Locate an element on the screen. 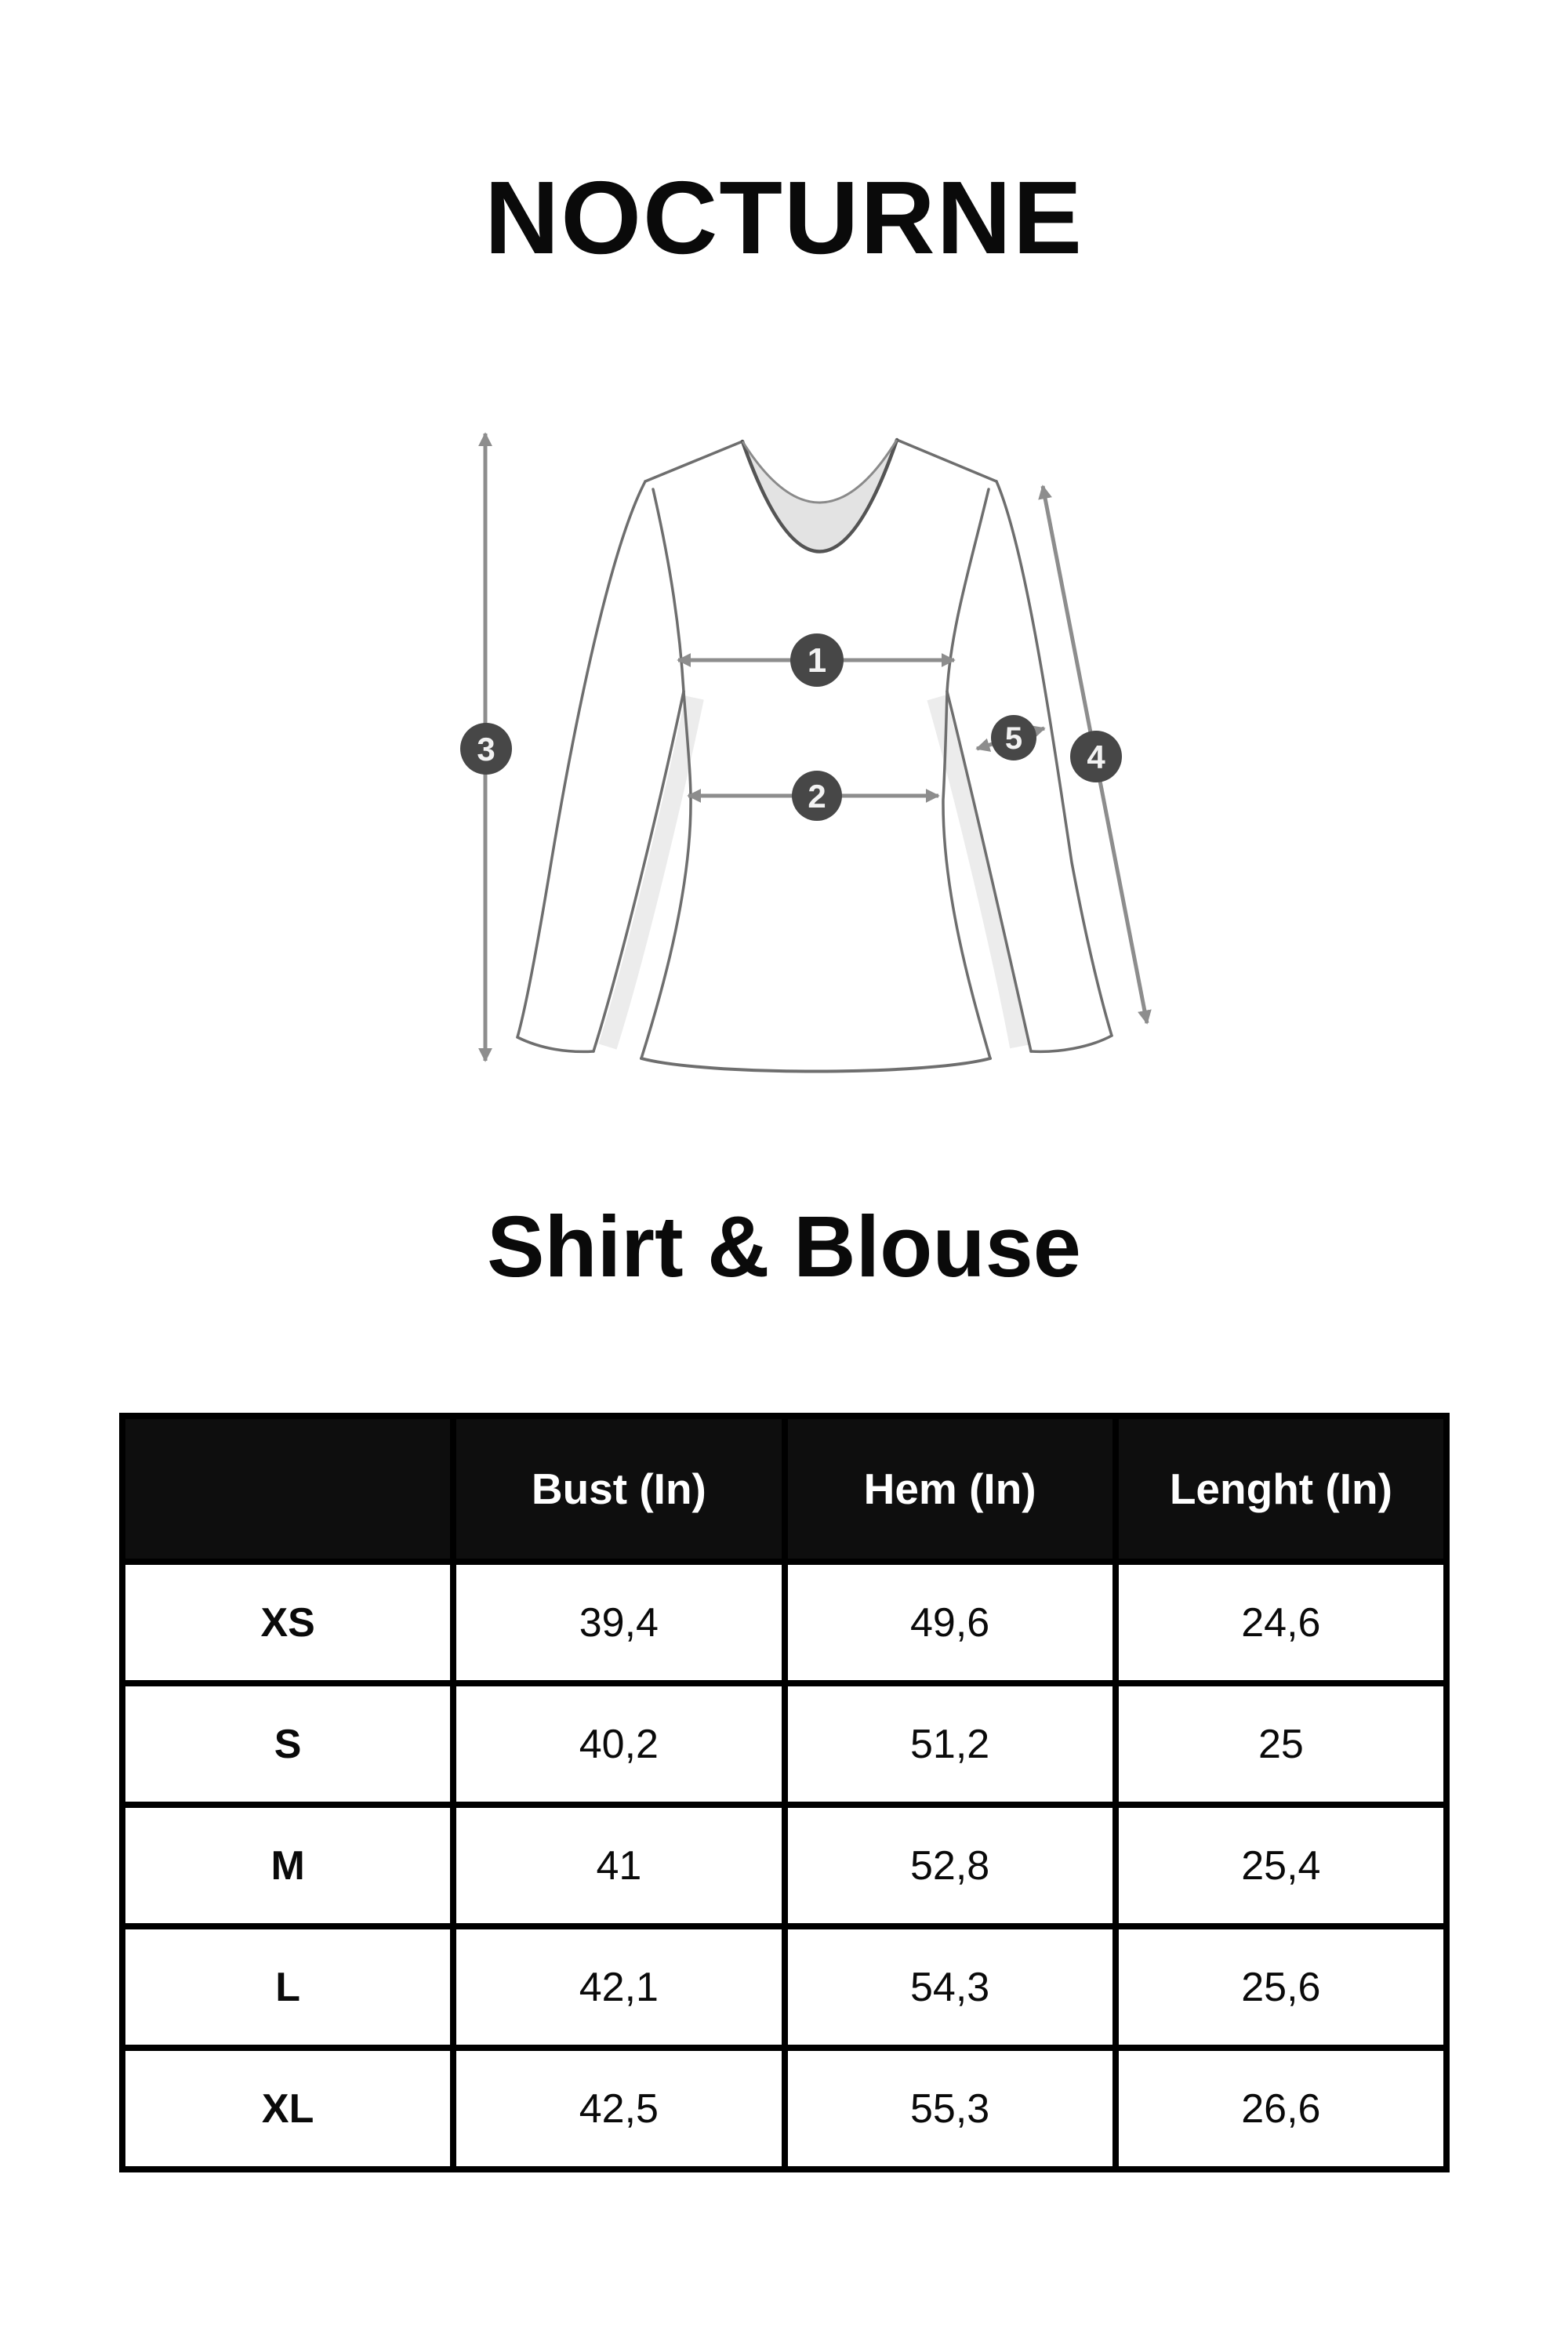 The height and width of the screenshot is (2352, 1568). bust-value: 40,2 is located at coordinates (619, 1744).